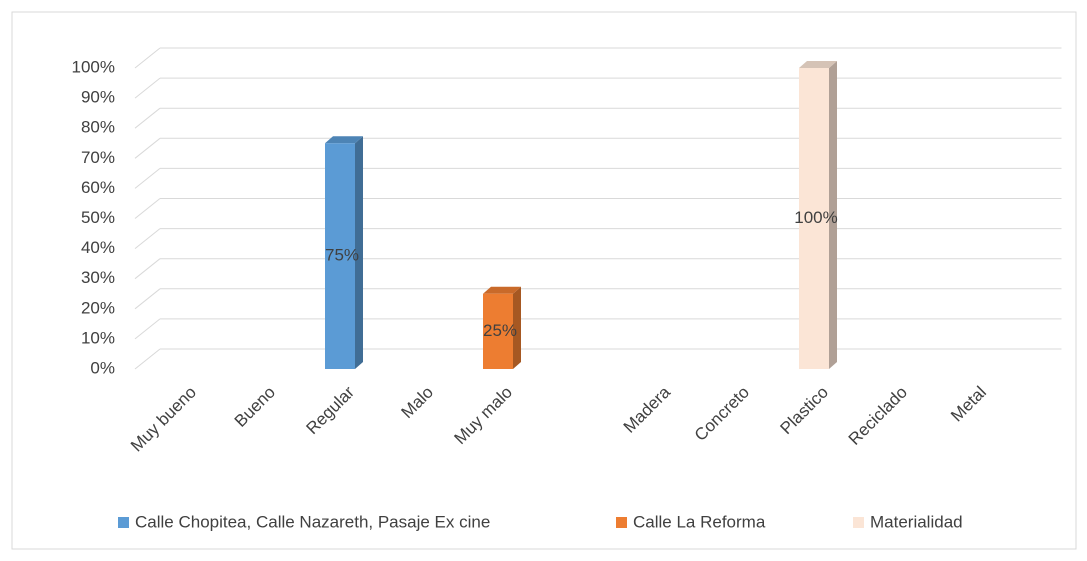 This screenshot has height=561, width=1087. What do you see at coordinates (98, 307) in the screenshot?
I see `y-tick-label: 20%` at bounding box center [98, 307].